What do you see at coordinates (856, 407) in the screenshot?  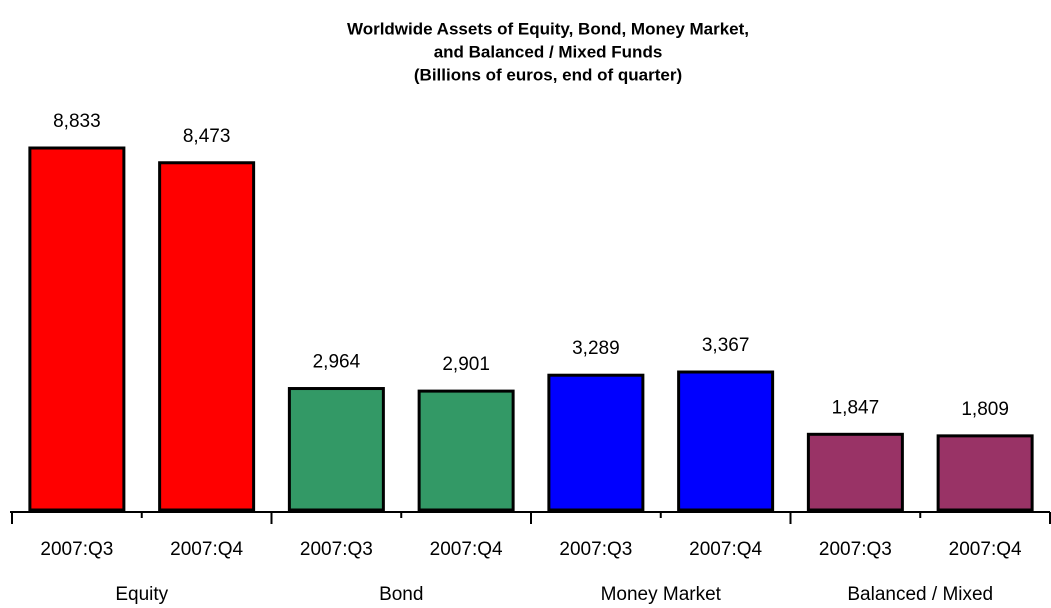 I see `value-label: 1,847` at bounding box center [856, 407].